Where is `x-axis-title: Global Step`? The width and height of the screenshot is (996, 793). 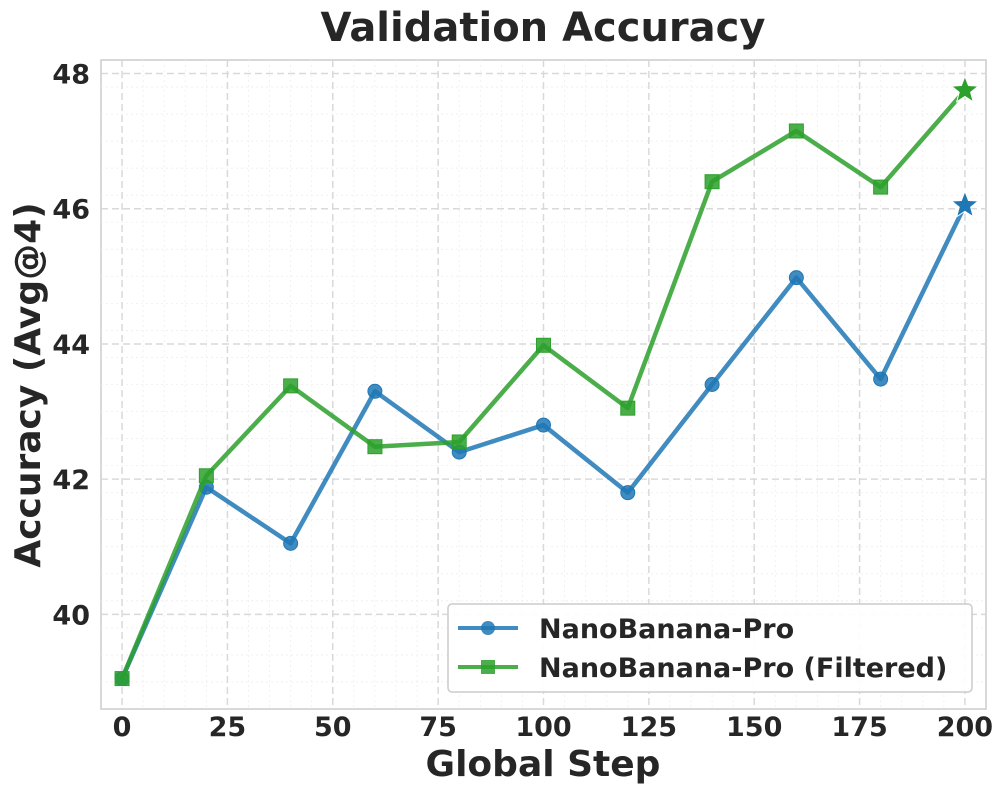 x-axis-title: Global Step is located at coordinates (543, 764).